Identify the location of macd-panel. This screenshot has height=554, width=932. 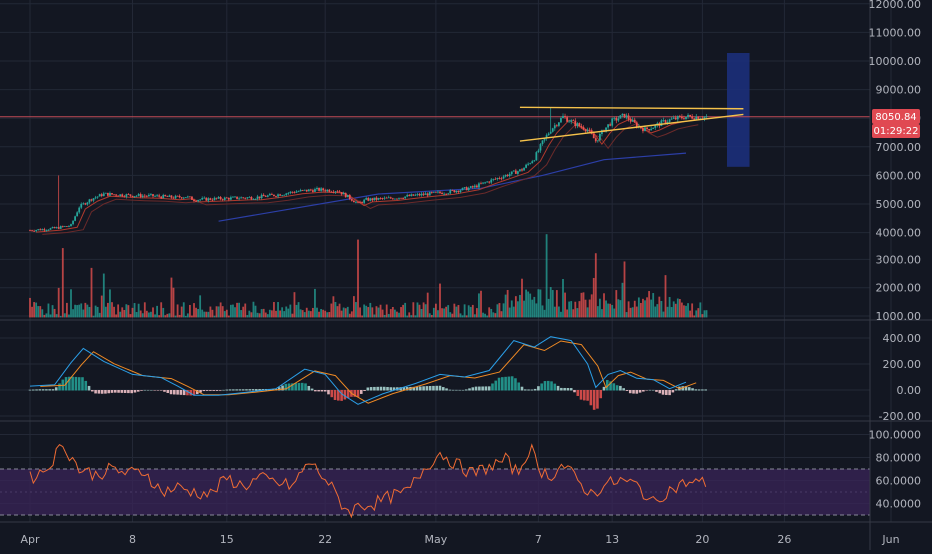
(367, 373).